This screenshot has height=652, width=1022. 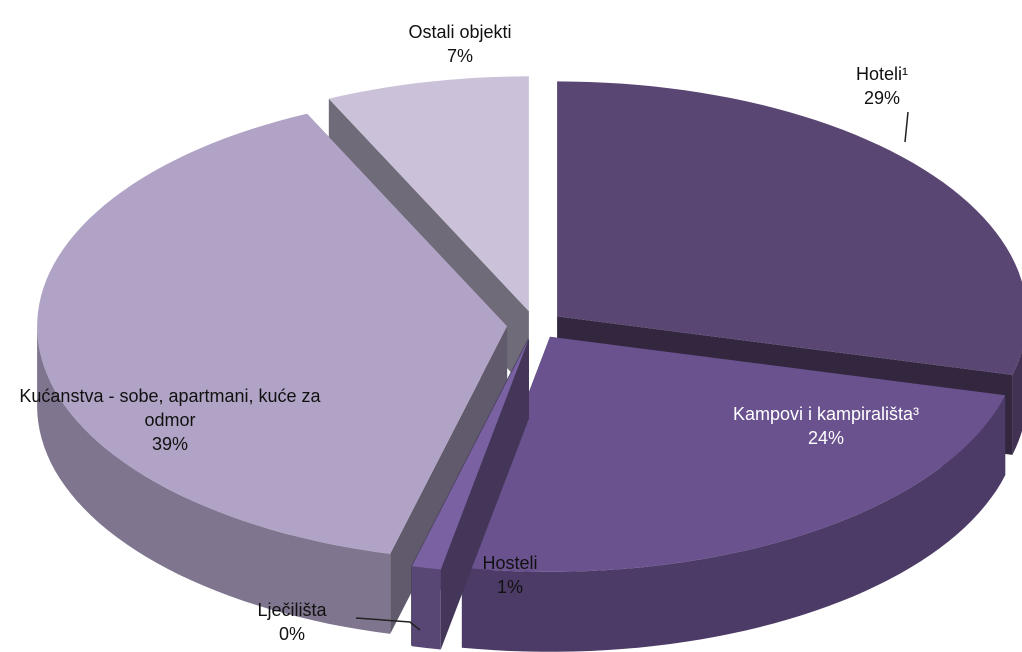 I want to click on slice-side, so click(x=470, y=492).